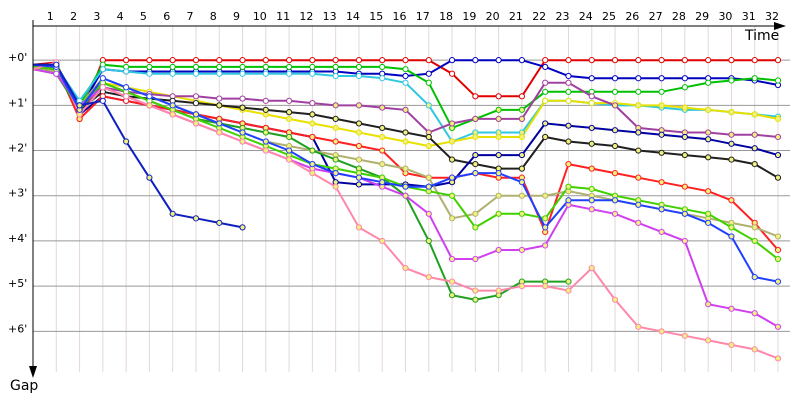 The image size is (800, 400). Describe the element at coordinates (749, 16) in the screenshot. I see `x-tick-label: 31` at that location.